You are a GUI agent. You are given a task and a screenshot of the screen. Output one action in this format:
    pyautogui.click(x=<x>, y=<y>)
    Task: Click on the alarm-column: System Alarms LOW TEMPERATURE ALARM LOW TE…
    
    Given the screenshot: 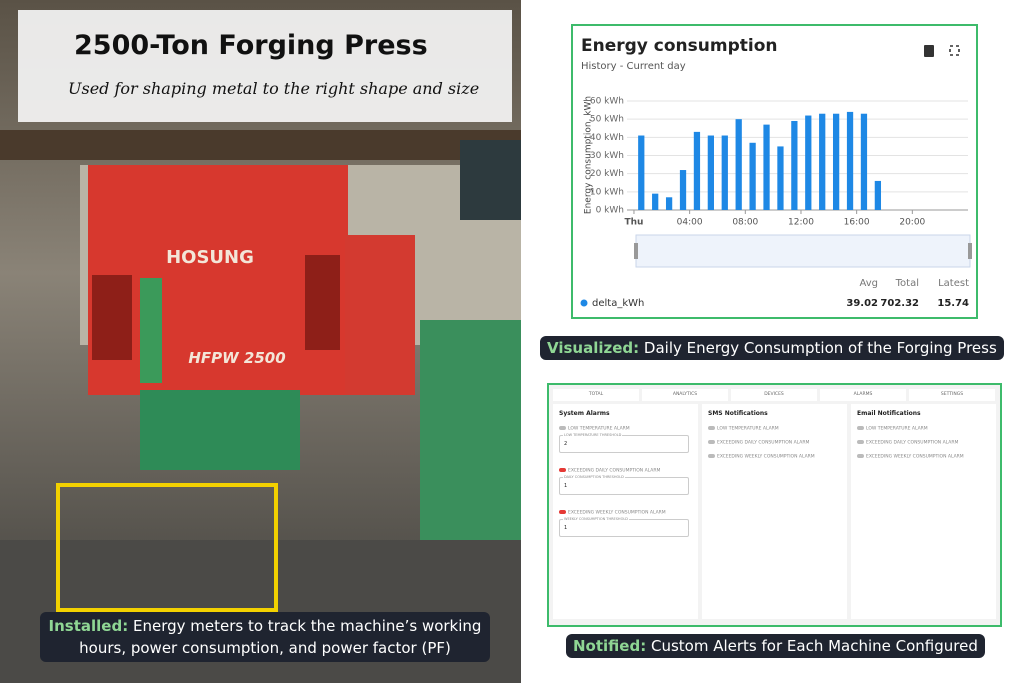 What is the action you would take?
    pyautogui.click(x=625, y=511)
    